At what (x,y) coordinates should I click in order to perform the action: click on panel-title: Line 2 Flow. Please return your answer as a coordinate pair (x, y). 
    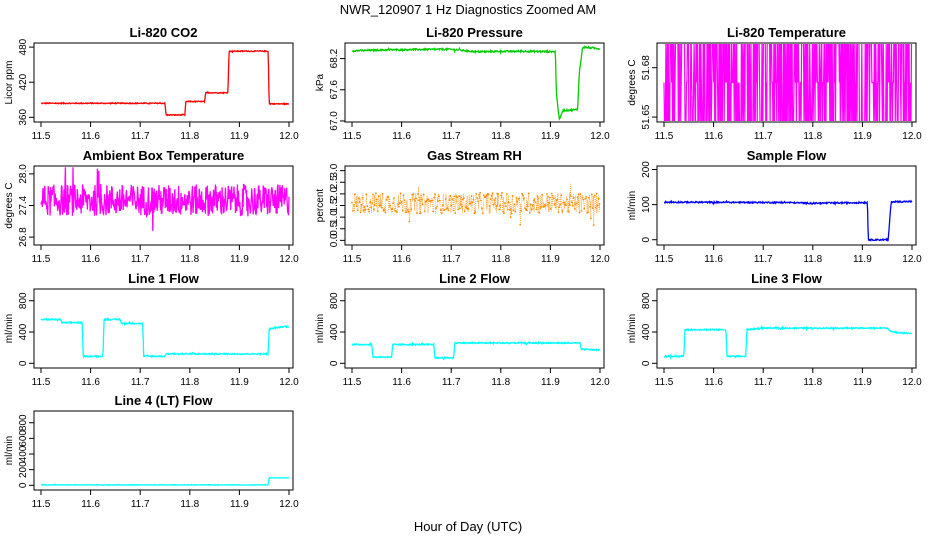
    Looking at the image, I should click on (475, 278).